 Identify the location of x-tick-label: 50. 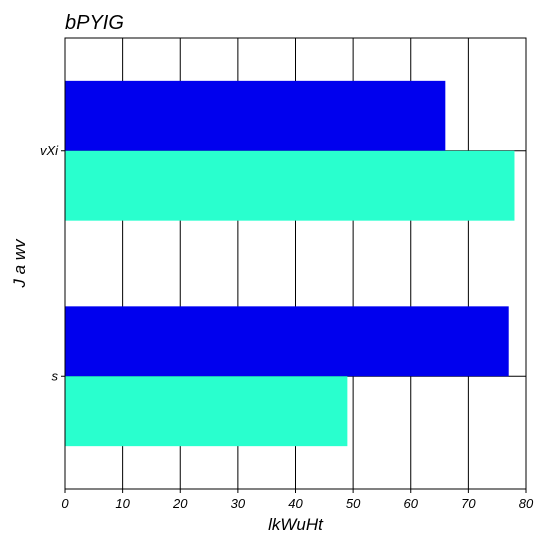
(353, 503).